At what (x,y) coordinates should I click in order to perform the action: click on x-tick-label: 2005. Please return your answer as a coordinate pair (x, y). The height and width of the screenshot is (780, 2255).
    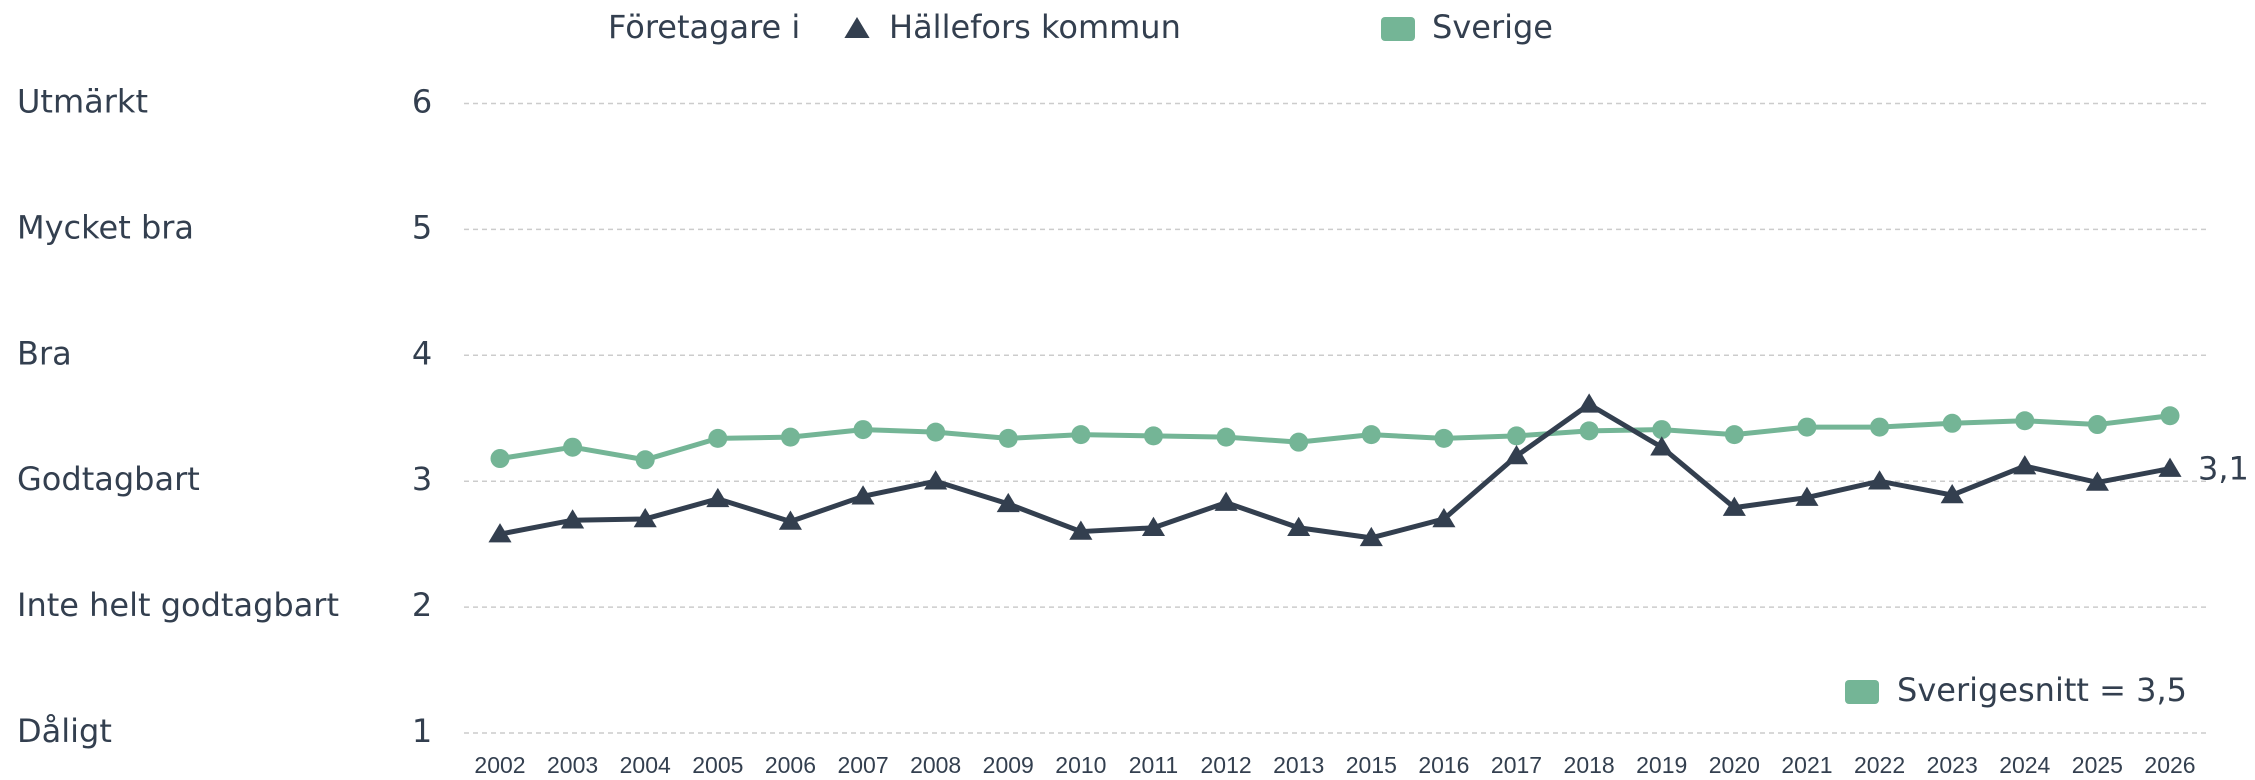
    Looking at the image, I should click on (717, 765).